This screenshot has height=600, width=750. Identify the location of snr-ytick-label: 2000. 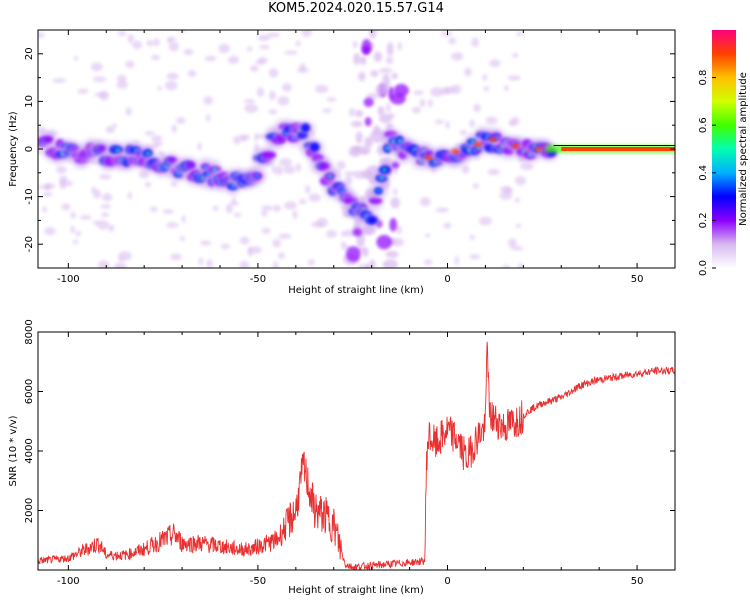
(29, 510).